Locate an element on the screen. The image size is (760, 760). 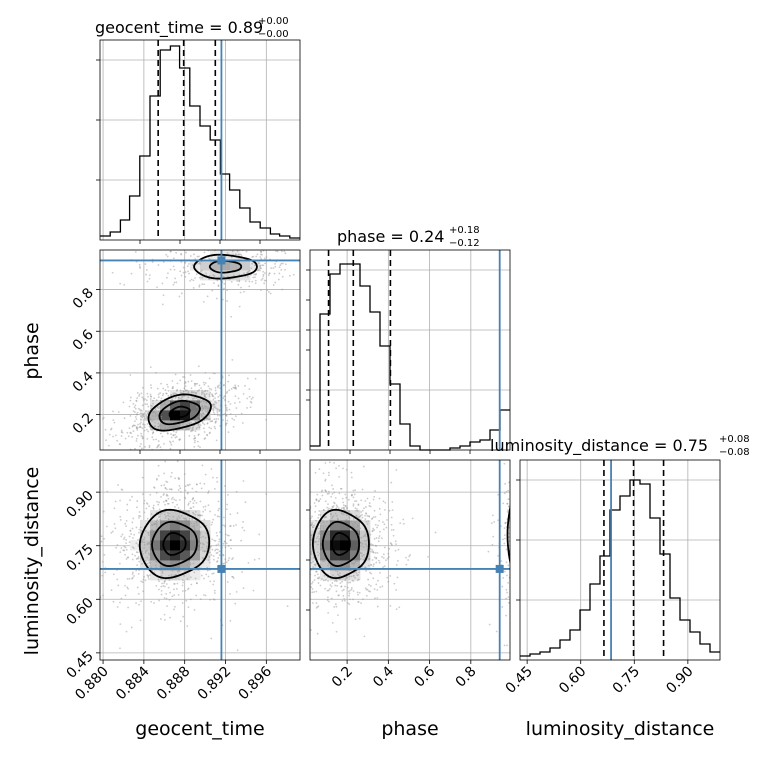
panel-geocent-time-vs-phase-truth-marker is located at coordinates (221, 260).